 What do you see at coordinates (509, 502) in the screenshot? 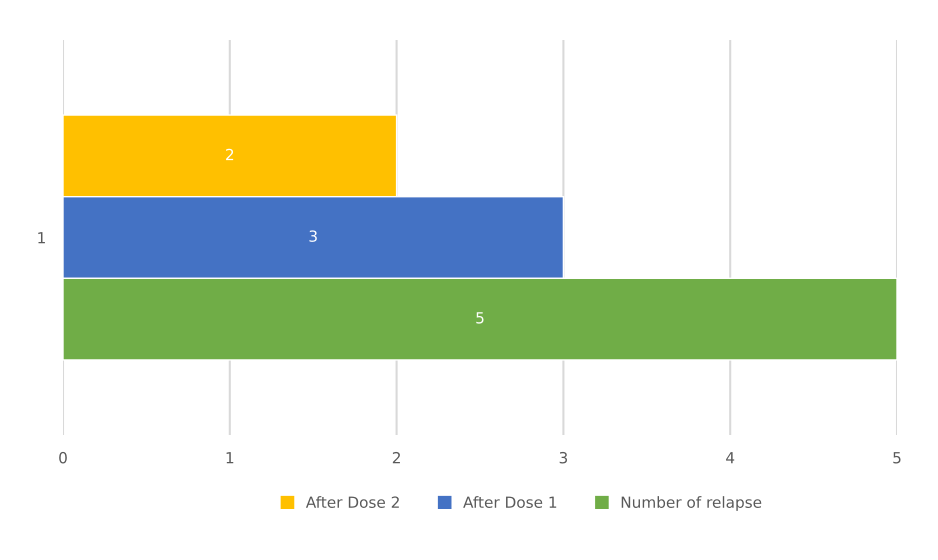
I see `legend-label: After Dose 1` at bounding box center [509, 502].